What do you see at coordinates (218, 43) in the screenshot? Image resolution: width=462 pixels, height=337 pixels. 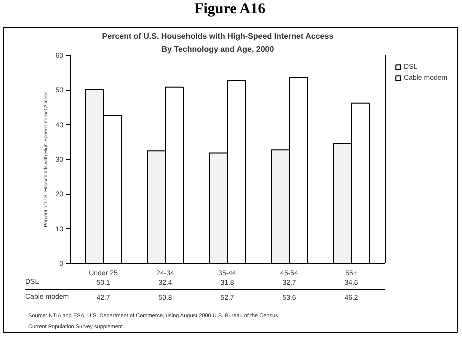 I see `chart-subtitle: Percent of U.S. Households with High-Speed Internet Access By Technology and Age, 2000` at bounding box center [218, 43].